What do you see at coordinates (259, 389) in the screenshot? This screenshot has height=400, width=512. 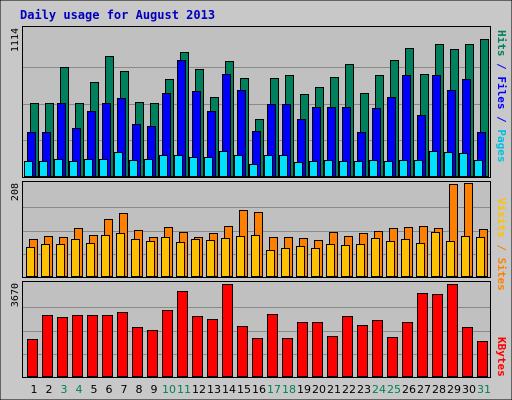 I see `day-label-16: 16` at bounding box center [259, 389].